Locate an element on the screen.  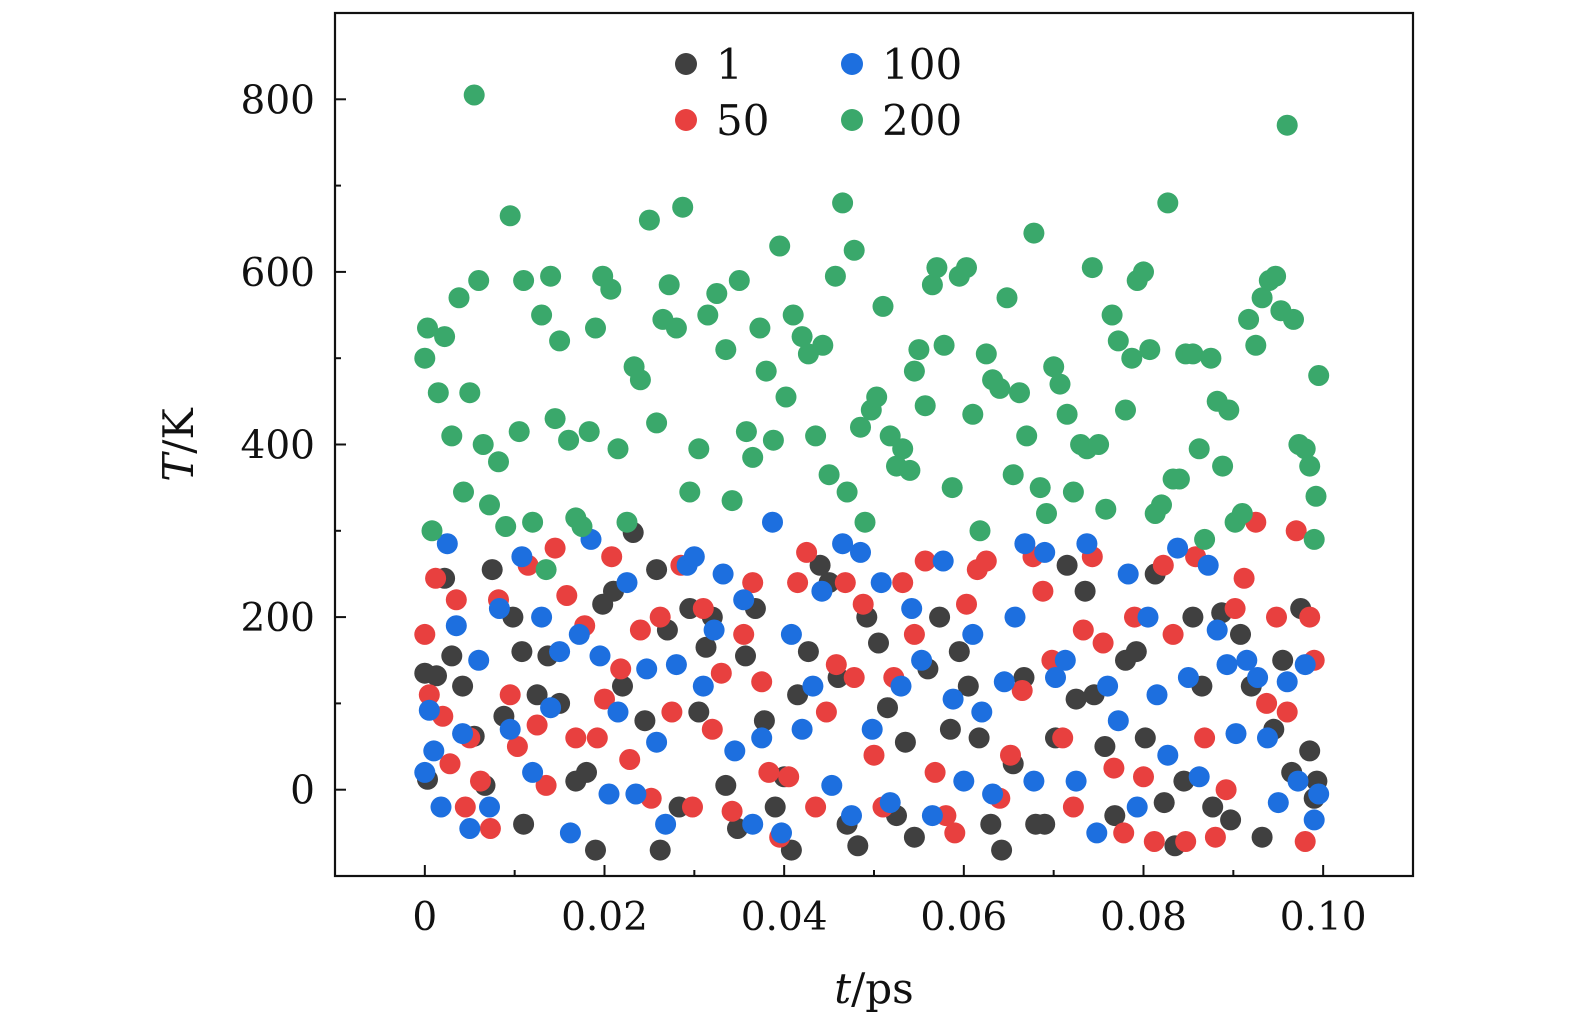
y-tick-label: 0 is located at coordinates (302, 791).